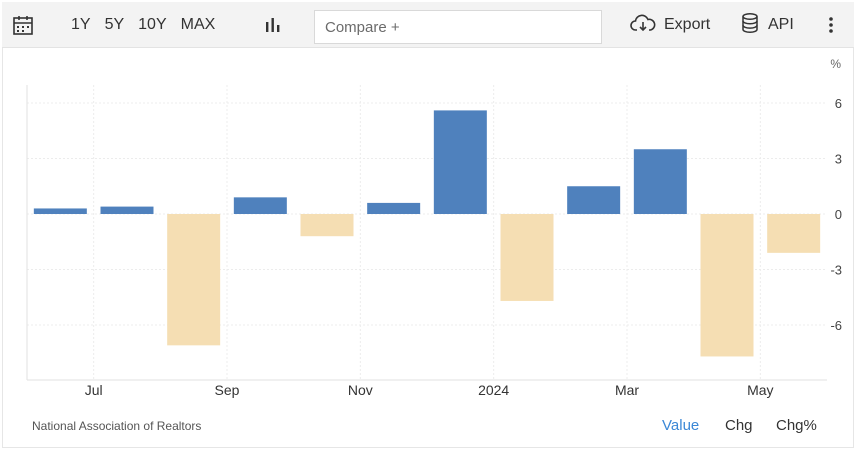 This screenshot has height=450, width=856. What do you see at coordinates (23, 25) in the screenshot?
I see `calendar-icon` at bounding box center [23, 25].